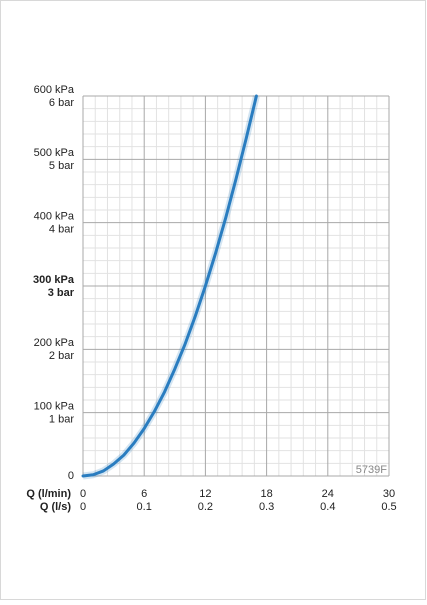  I want to click on x2-tick-label: 0.2, so click(205, 507).